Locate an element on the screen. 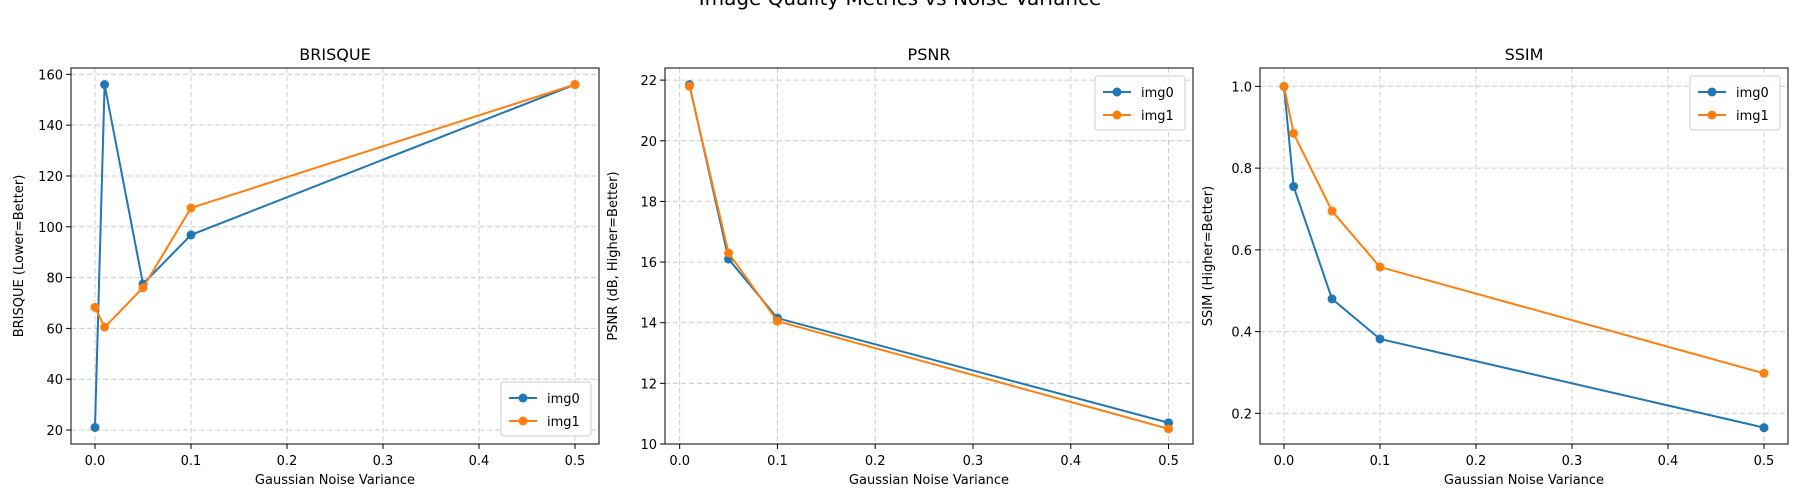  y-tick-label: 140 is located at coordinates (50, 126).